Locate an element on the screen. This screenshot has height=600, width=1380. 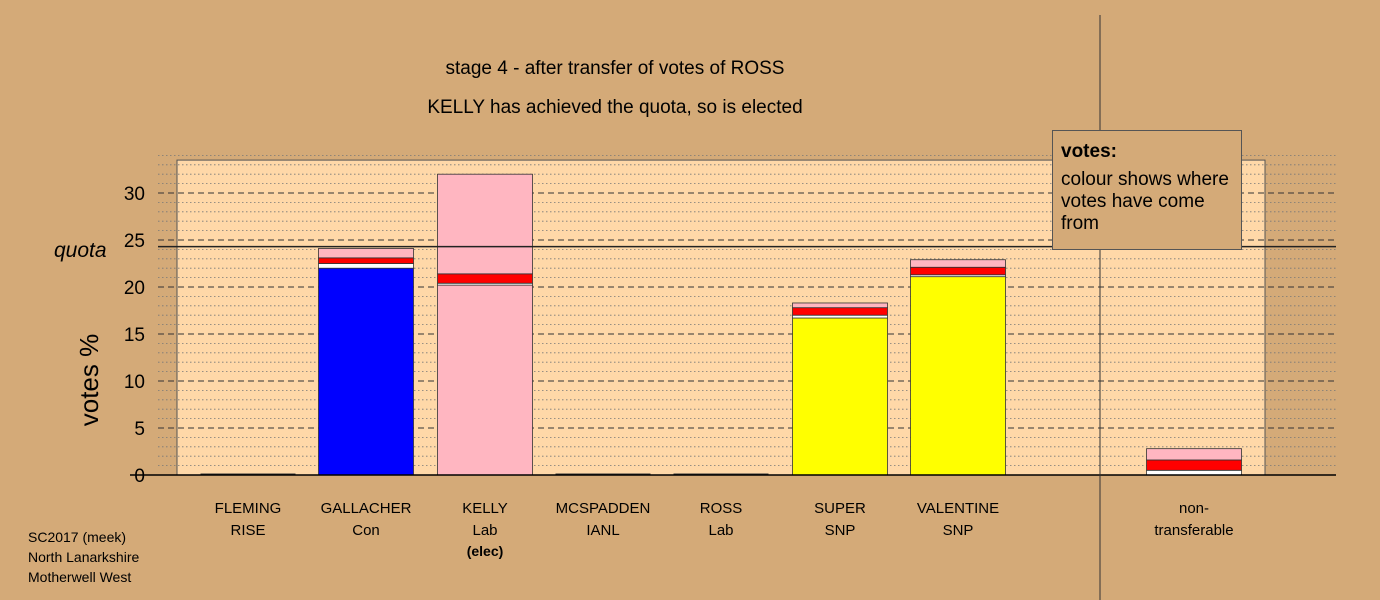
y-tick-label: 5 is located at coordinates (139, 429).